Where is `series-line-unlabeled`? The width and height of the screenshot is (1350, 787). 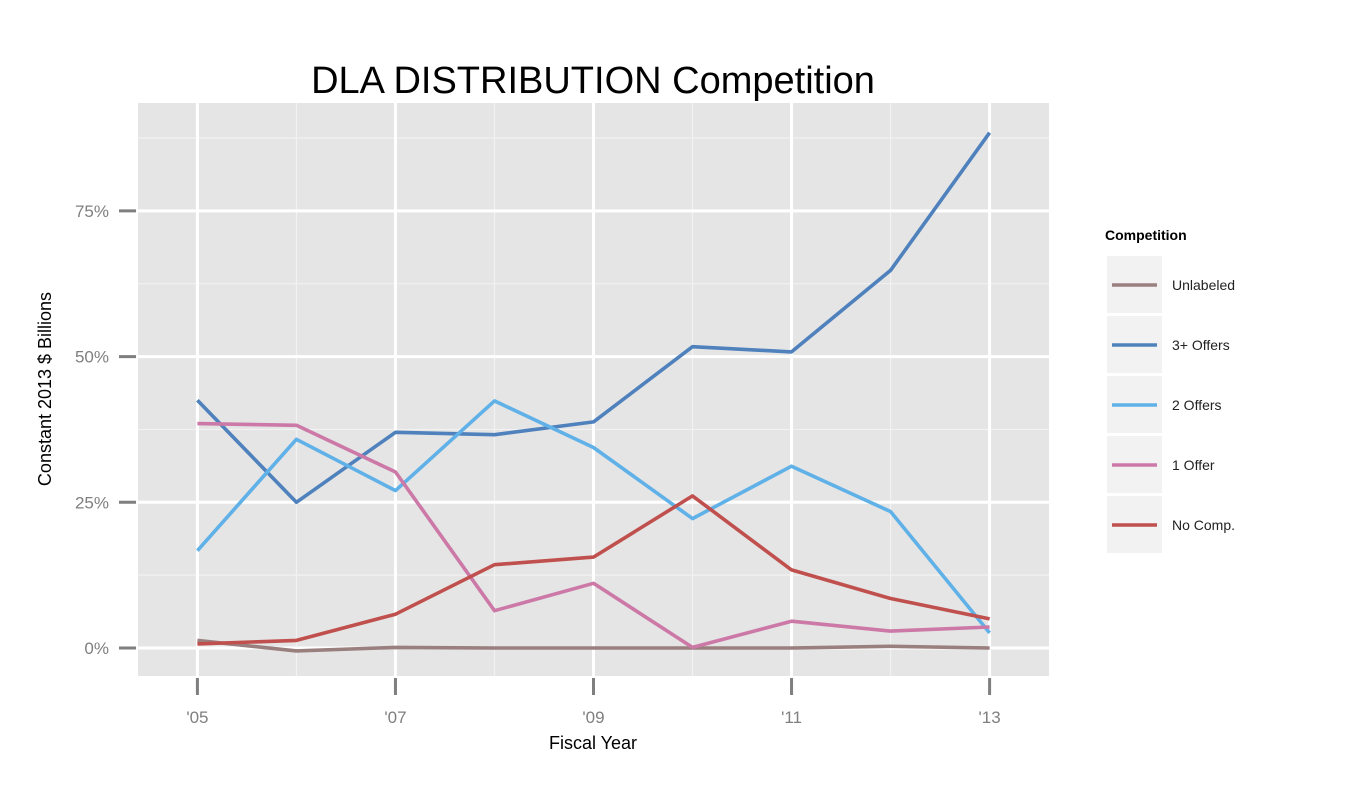
series-line-unlabeled is located at coordinates (593, 645).